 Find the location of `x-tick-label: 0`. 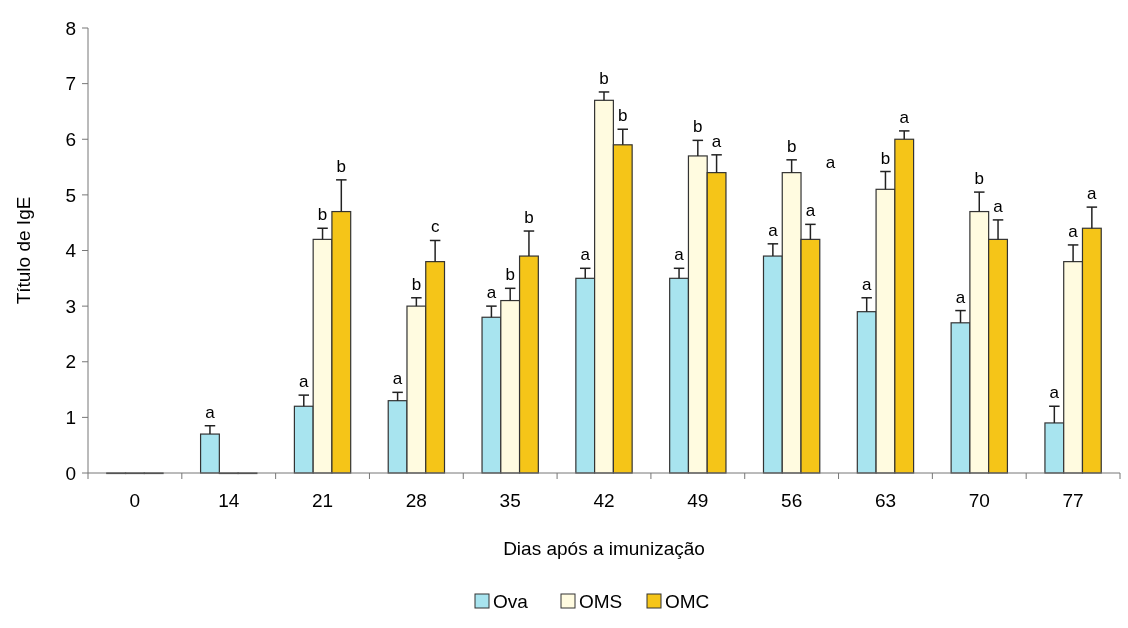

x-tick-label: 0 is located at coordinates (135, 500).